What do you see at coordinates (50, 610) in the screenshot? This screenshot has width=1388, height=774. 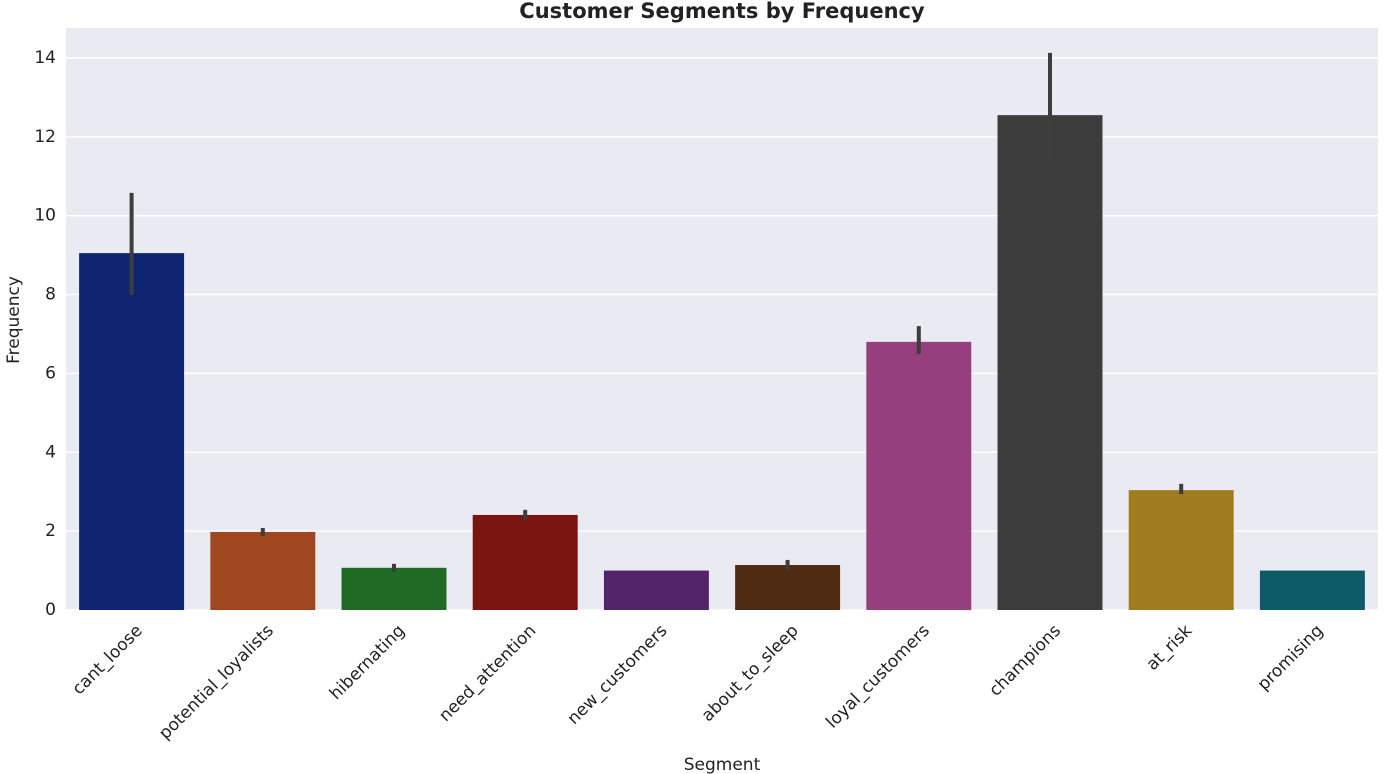 I see `y-tick-label: 0` at bounding box center [50, 610].